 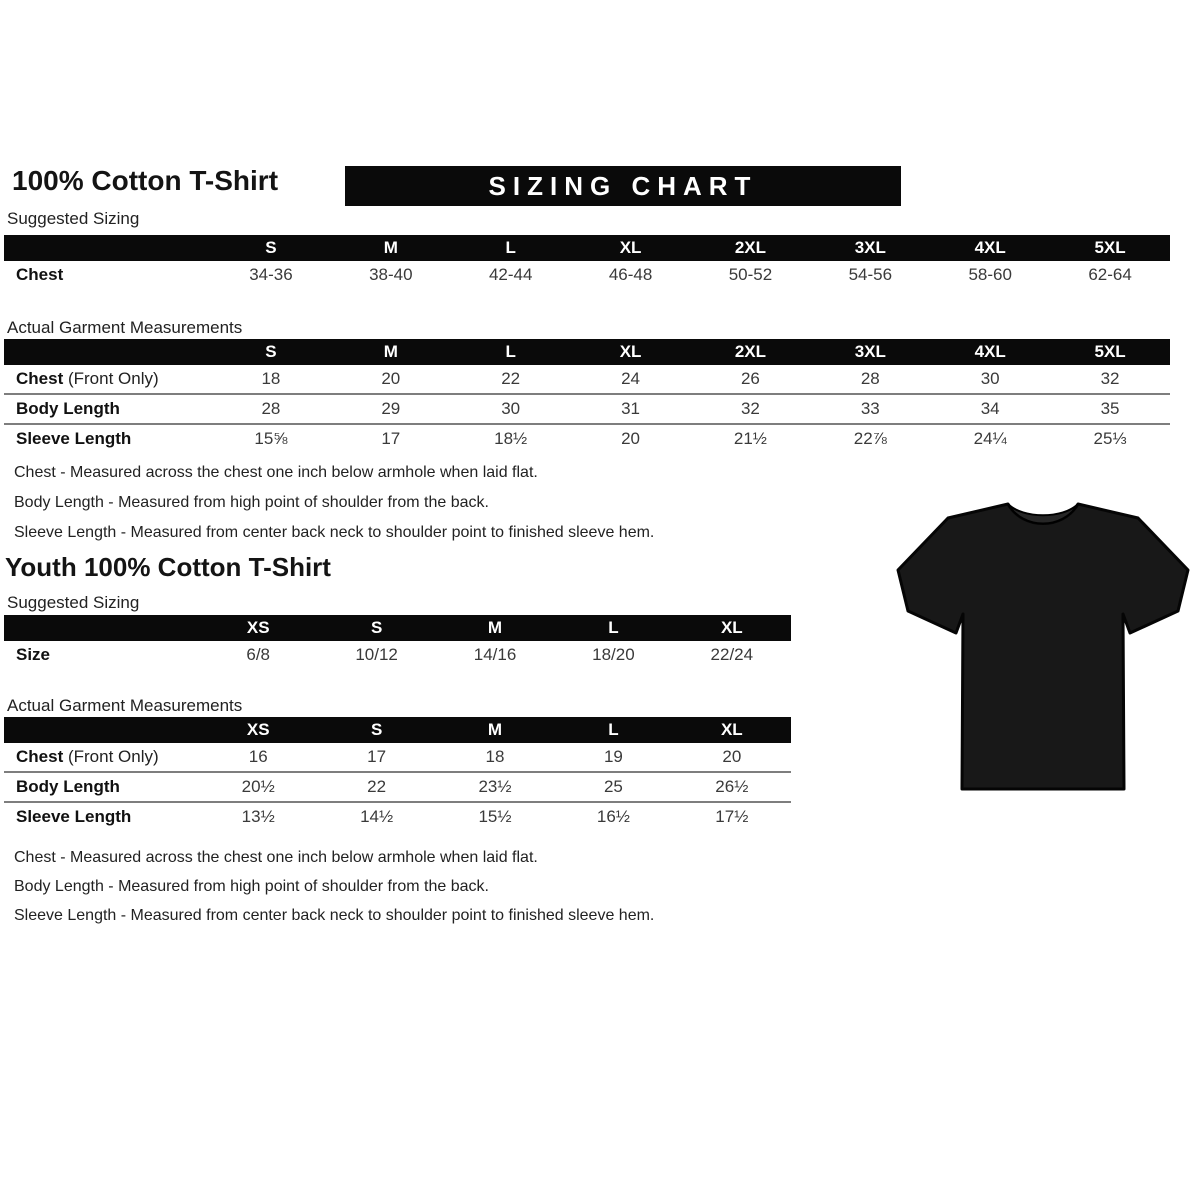 I want to click on table-cell: 35, so click(x=1110, y=408).